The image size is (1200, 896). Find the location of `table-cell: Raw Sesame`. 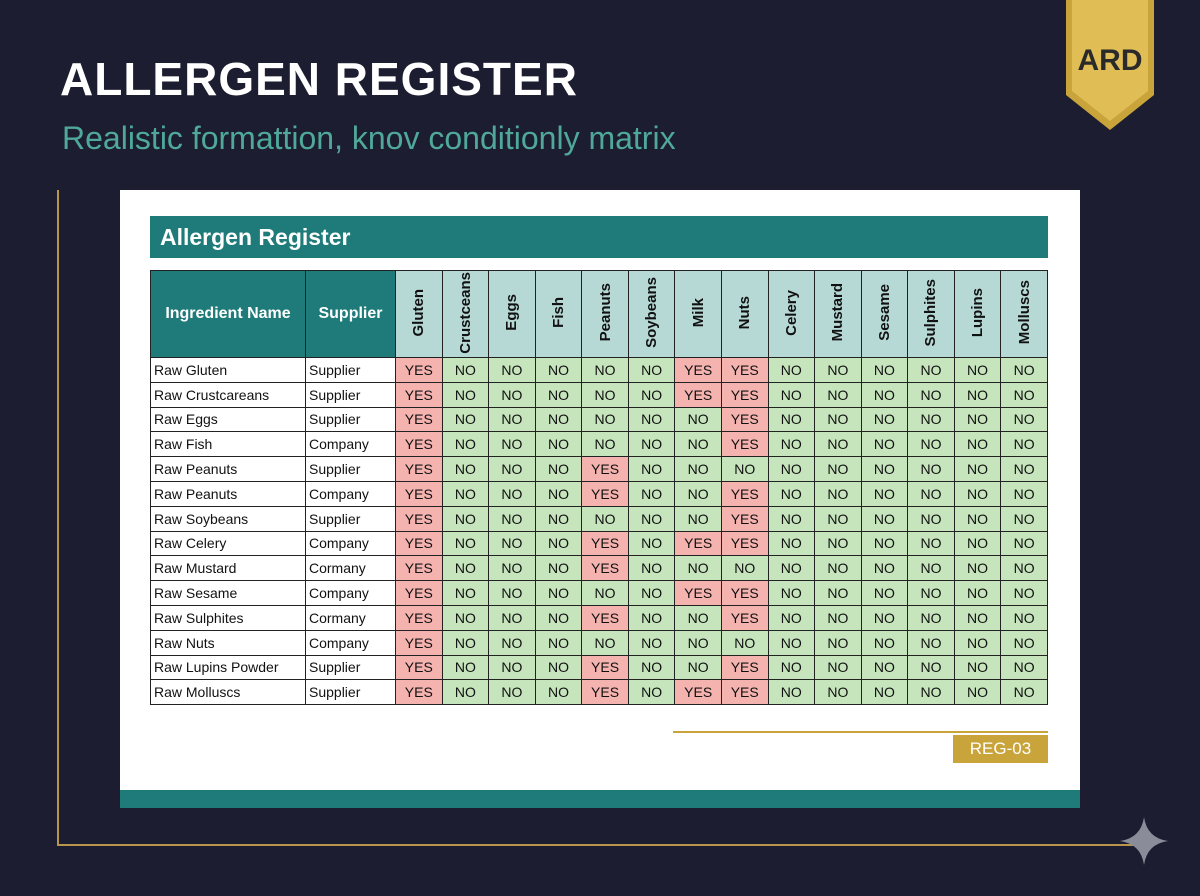

table-cell: Raw Sesame is located at coordinates (228, 593).